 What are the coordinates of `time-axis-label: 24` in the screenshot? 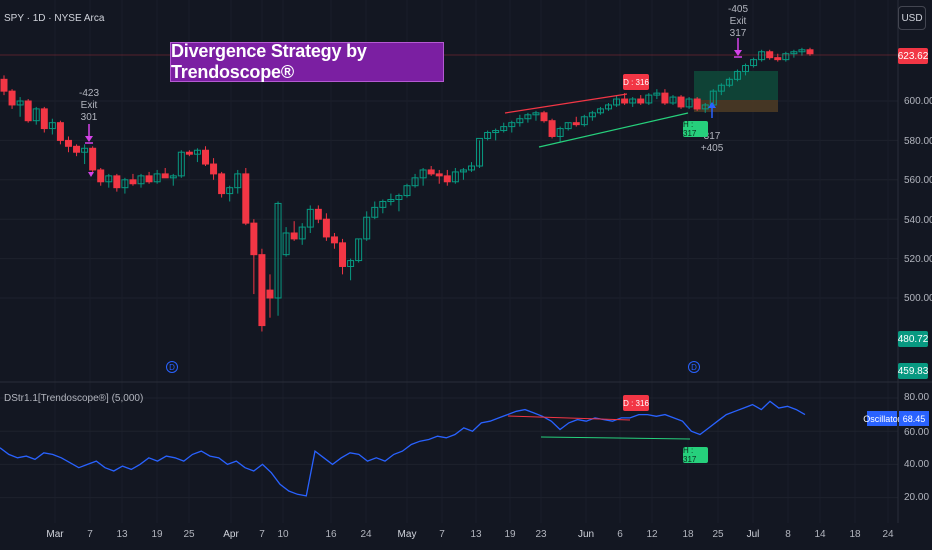 It's located at (366, 534).